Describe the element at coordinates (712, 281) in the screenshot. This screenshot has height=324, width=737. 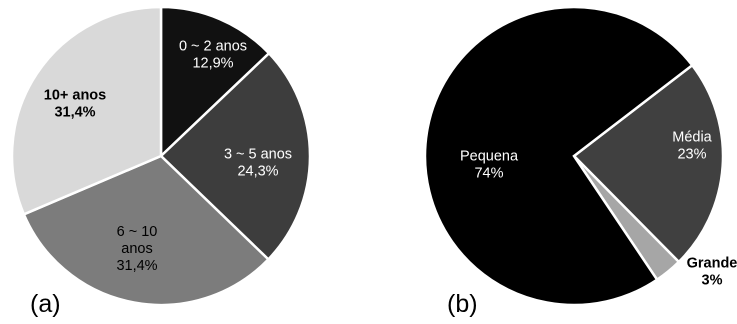
I see `pie-b-slice-1-label-line: 3%` at that location.